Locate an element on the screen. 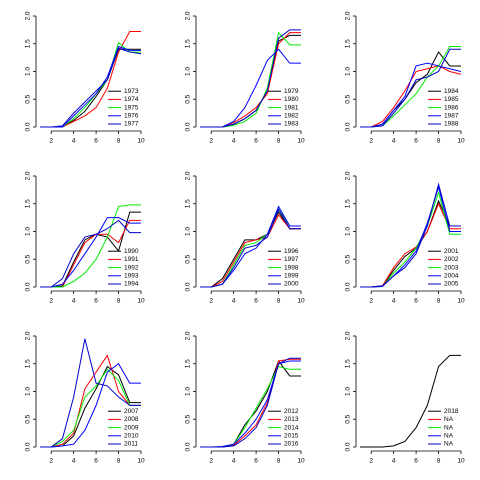  legend-label: 1977 is located at coordinates (131, 124).